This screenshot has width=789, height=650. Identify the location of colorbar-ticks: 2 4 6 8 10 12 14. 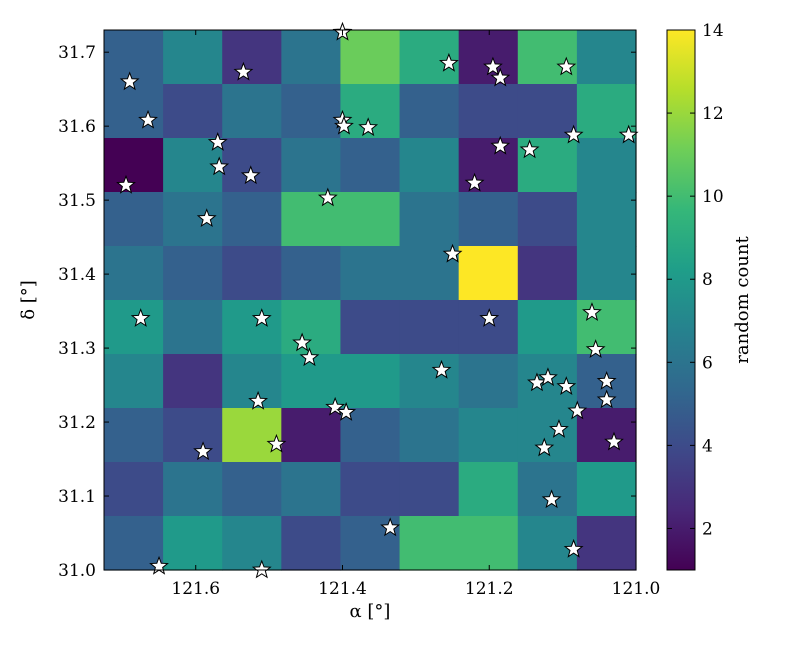
(695, 280).